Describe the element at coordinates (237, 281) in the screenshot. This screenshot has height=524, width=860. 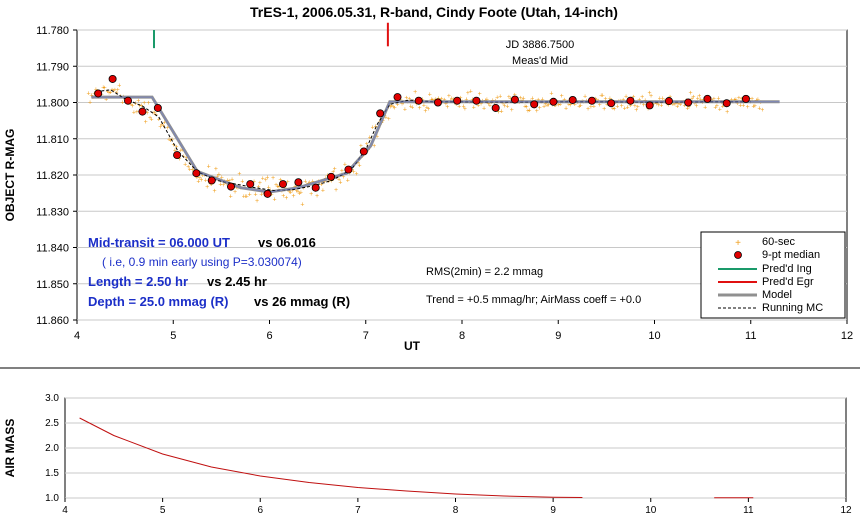
I see `length-predicted: vs 2.45 hr` at that location.